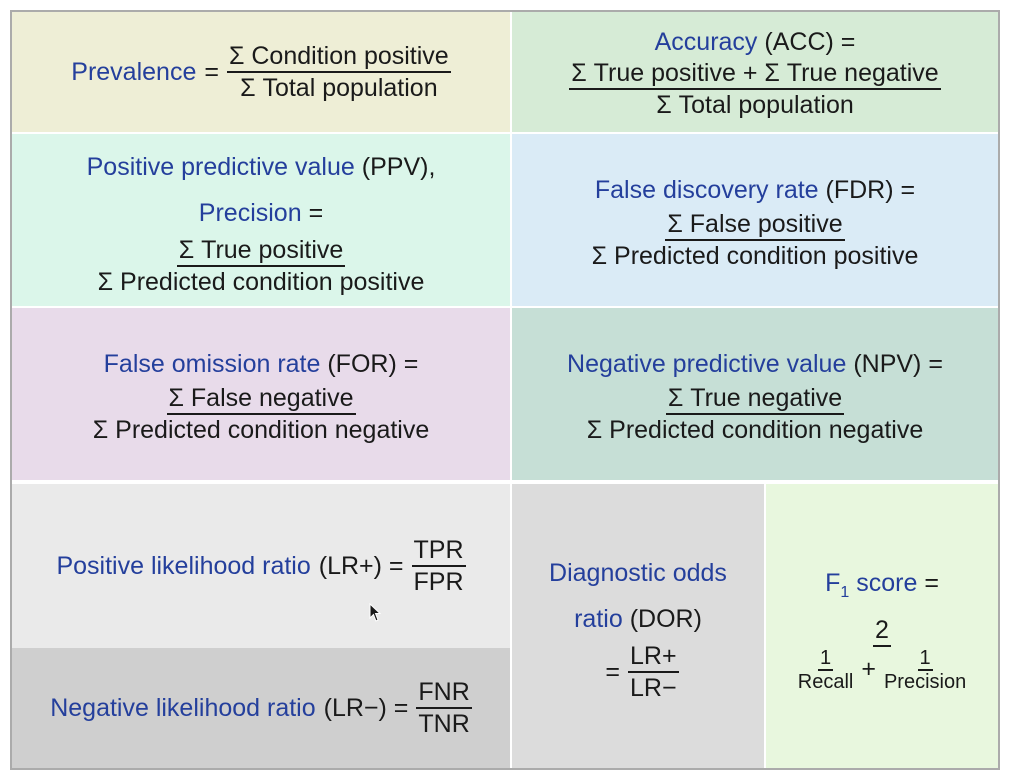 The image size is (1010, 778). Describe the element at coordinates (398, 166) in the screenshot. I see `ppv-abbr: (PPV),` at that location.